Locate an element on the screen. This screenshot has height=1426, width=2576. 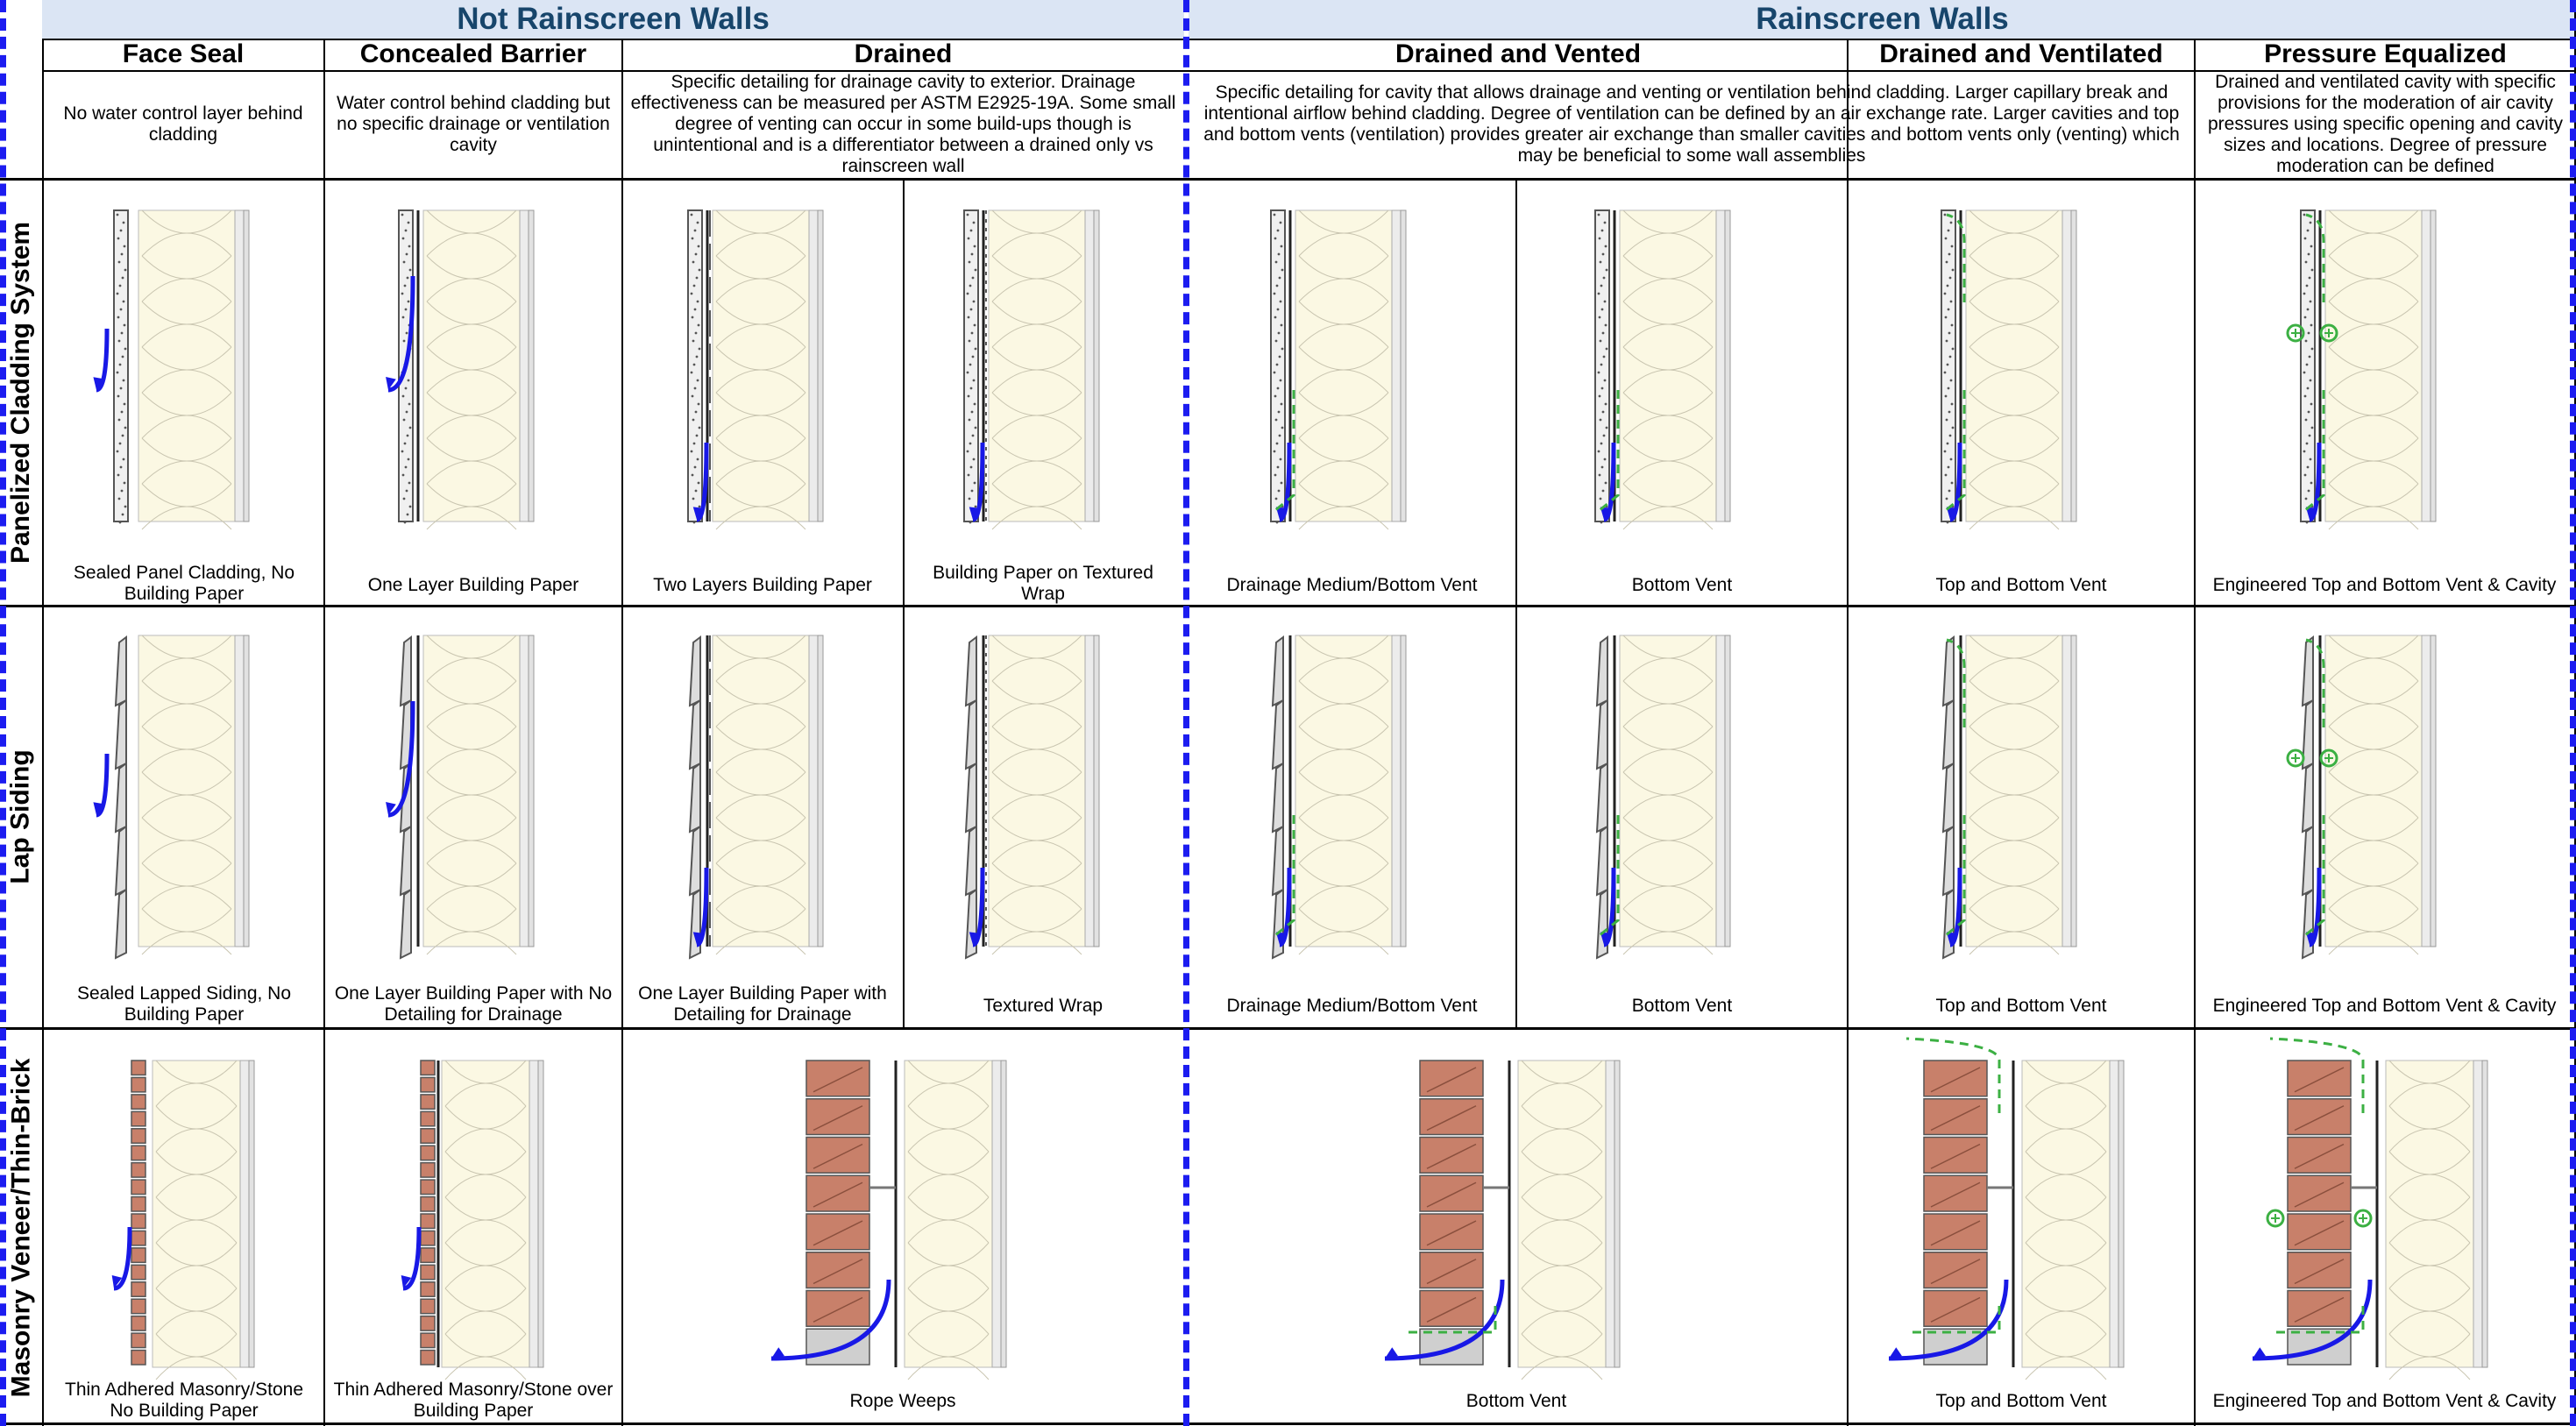
caption-lap-8: Engineered Top and Bottom Vent & Cavity is located at coordinates (2384, 1006).